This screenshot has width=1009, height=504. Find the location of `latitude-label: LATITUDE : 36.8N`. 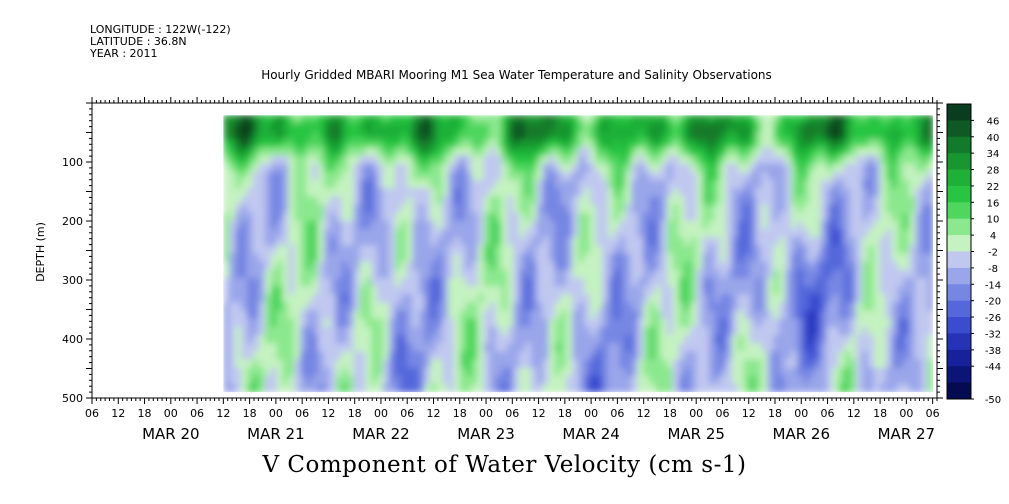

latitude-label: LATITUDE : 36.8N is located at coordinates (138, 41).